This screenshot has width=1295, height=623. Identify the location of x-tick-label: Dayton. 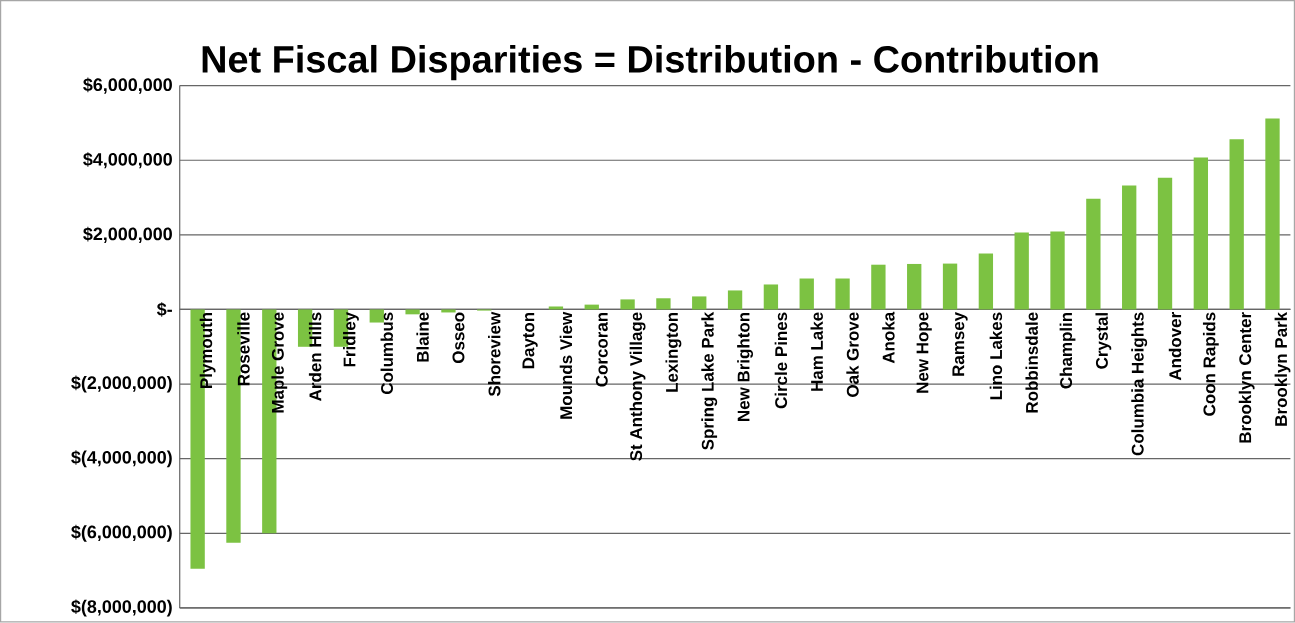
(530, 340).